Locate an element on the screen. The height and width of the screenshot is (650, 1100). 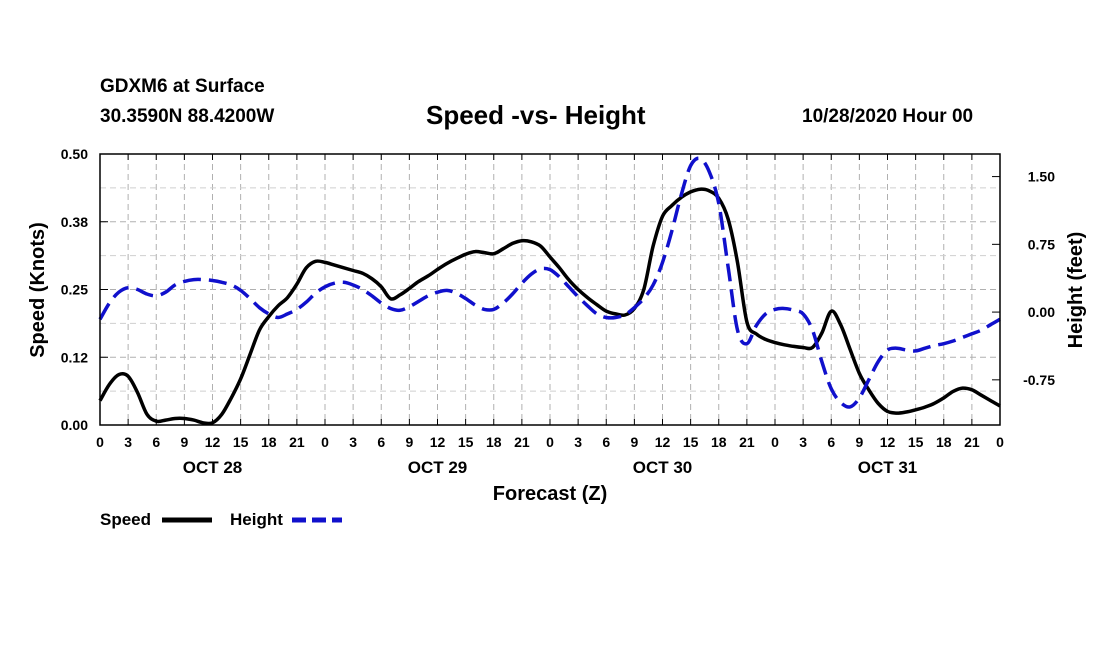
chart-title: Speed -vs- Height is located at coordinates (536, 115).